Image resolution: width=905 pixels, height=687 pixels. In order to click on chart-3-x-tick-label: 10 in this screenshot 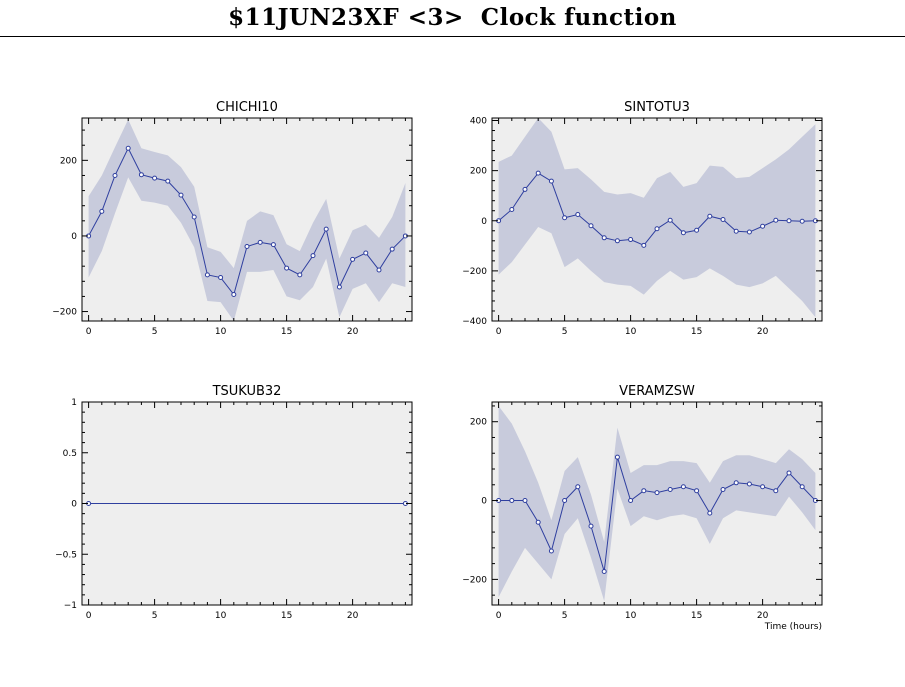, I will do `click(221, 616)`.